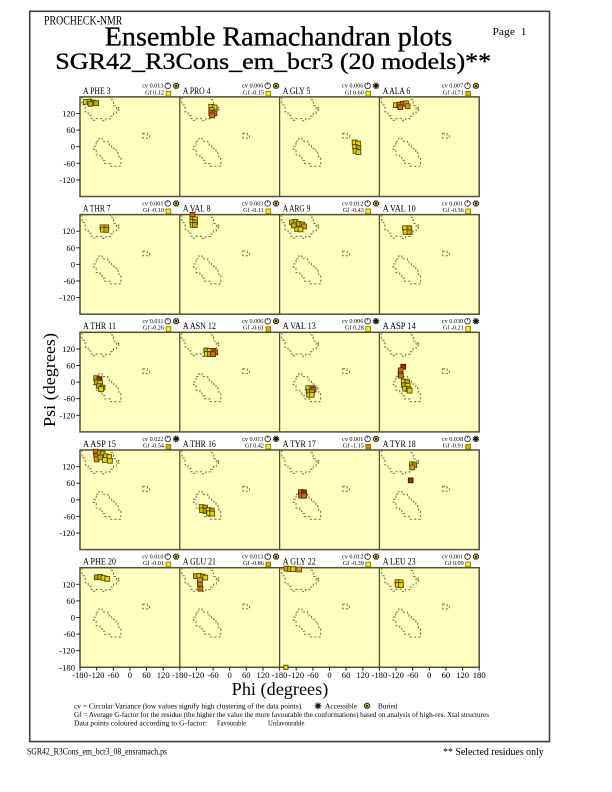 Image resolution: width=612 pixels, height=792 pixels. I want to click on svg-text: A VAL 10, so click(399, 210).